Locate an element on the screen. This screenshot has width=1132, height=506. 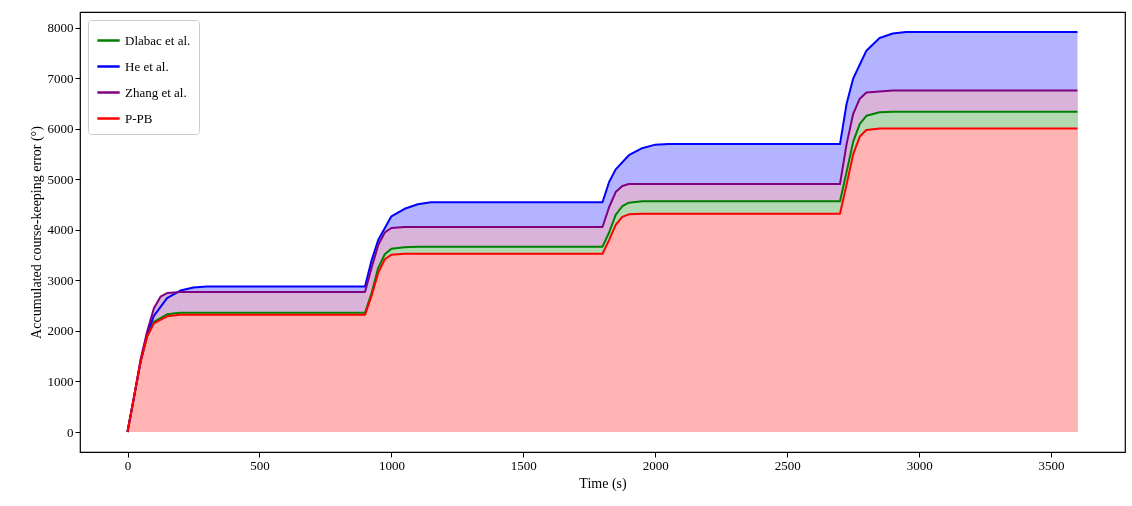
legend-label: Zhang et al. is located at coordinates (156, 92).